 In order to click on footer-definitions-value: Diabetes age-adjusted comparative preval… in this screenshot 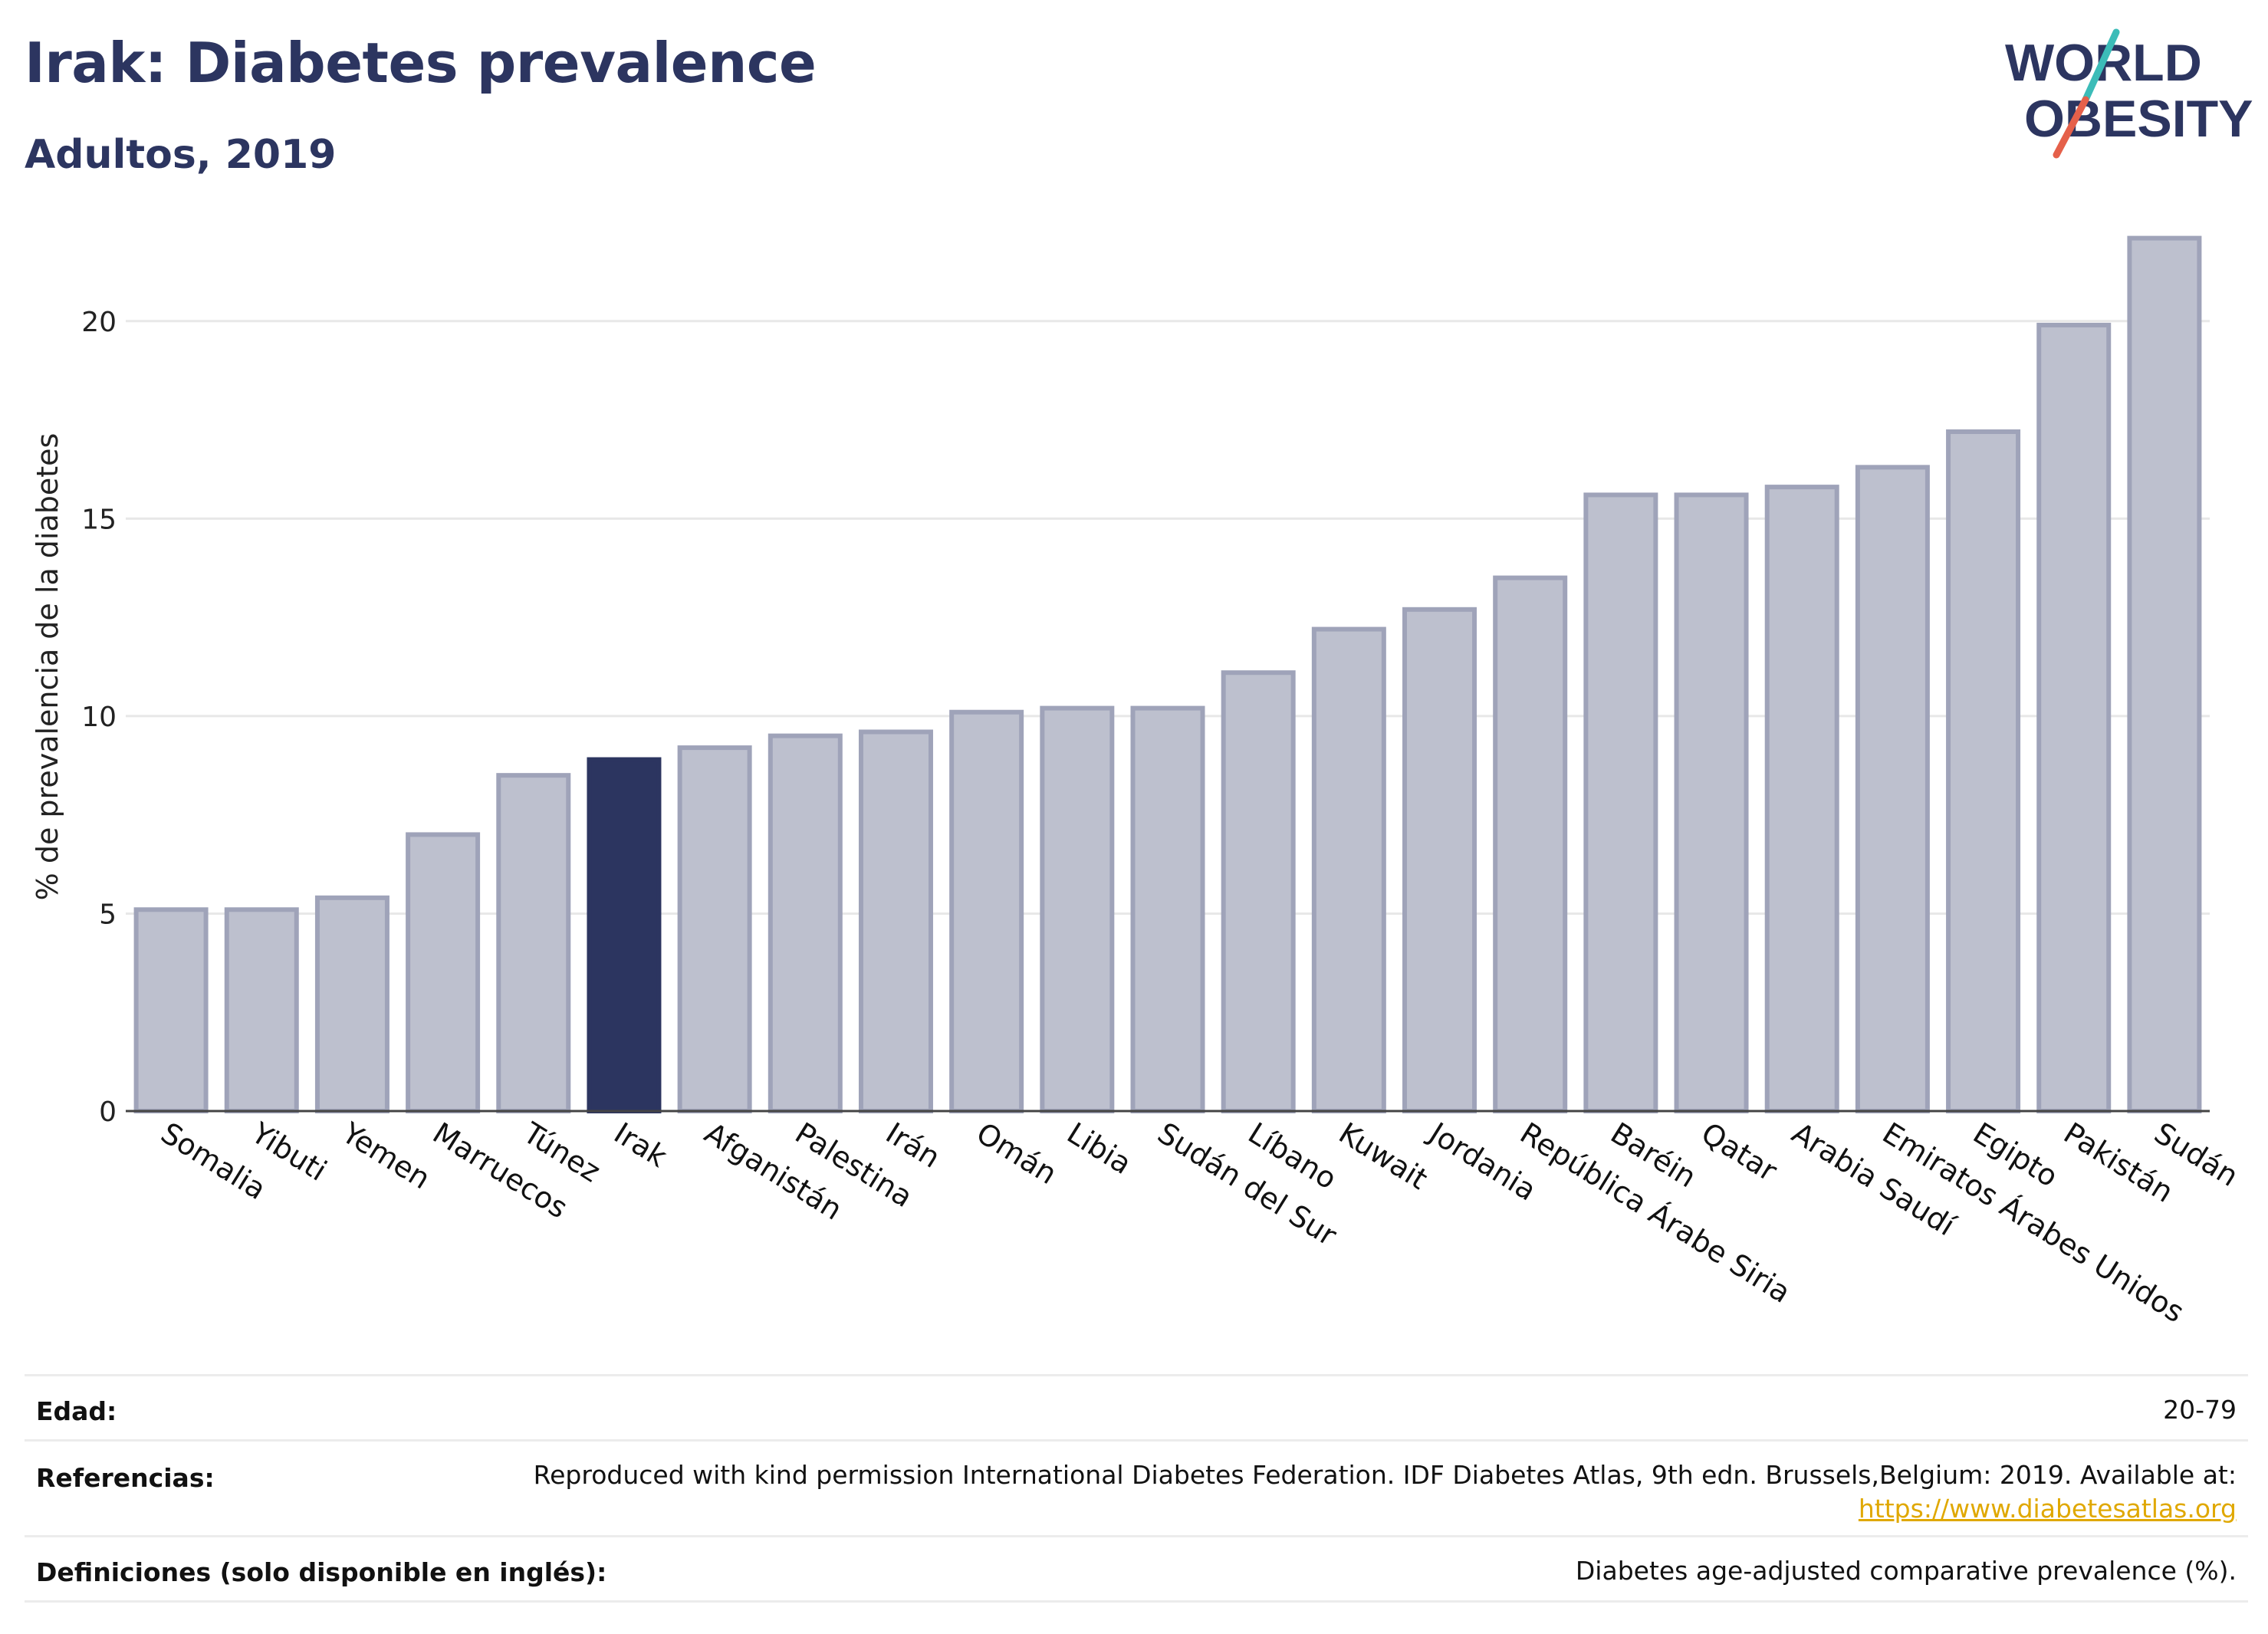, I will do `click(1906, 1571)`.